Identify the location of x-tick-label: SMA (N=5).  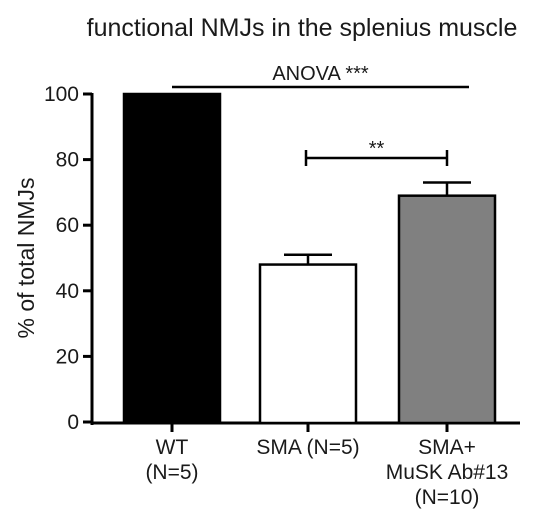
(307, 447).